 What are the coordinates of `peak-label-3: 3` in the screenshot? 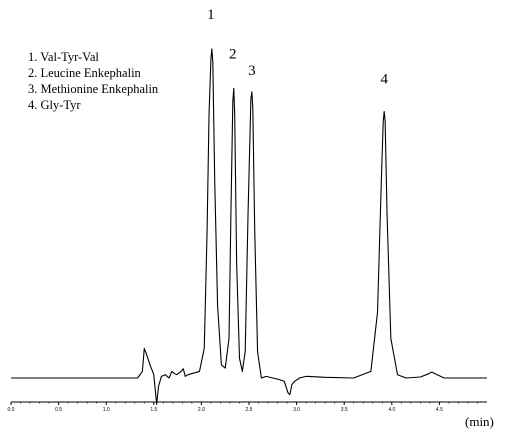 It's located at (252, 71).